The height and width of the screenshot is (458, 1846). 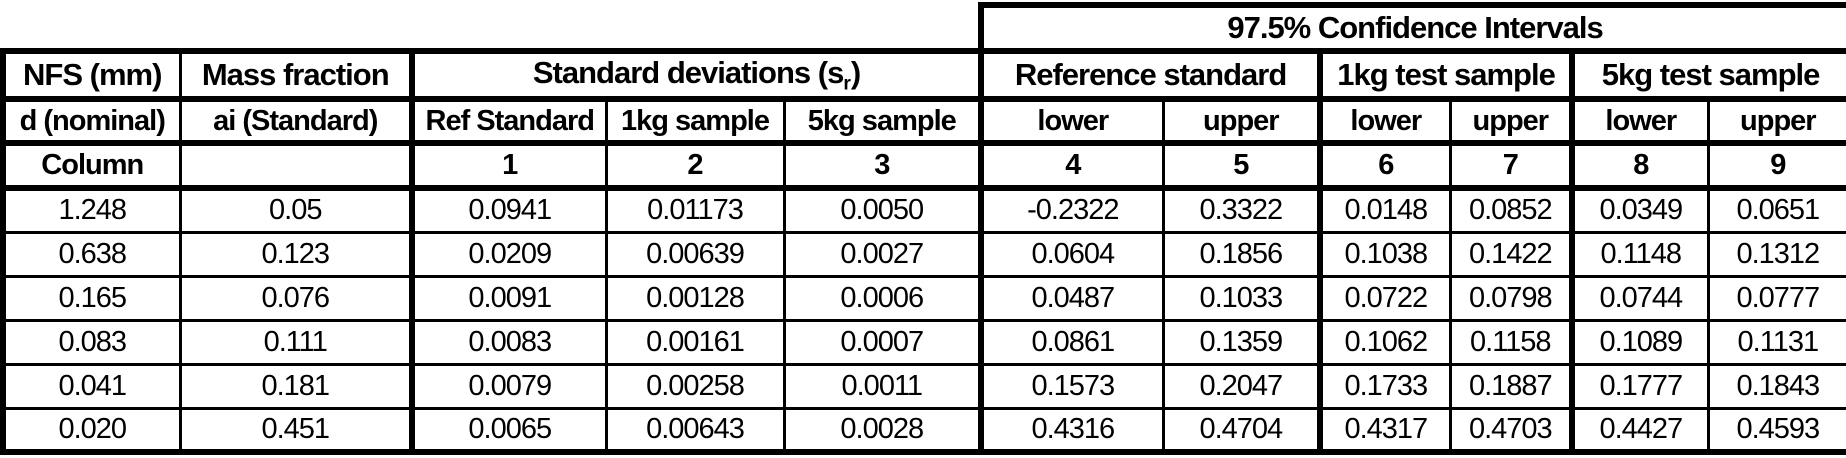 What do you see at coordinates (91, 75) in the screenshot?
I see `header-nfs: NFS (mm)` at bounding box center [91, 75].